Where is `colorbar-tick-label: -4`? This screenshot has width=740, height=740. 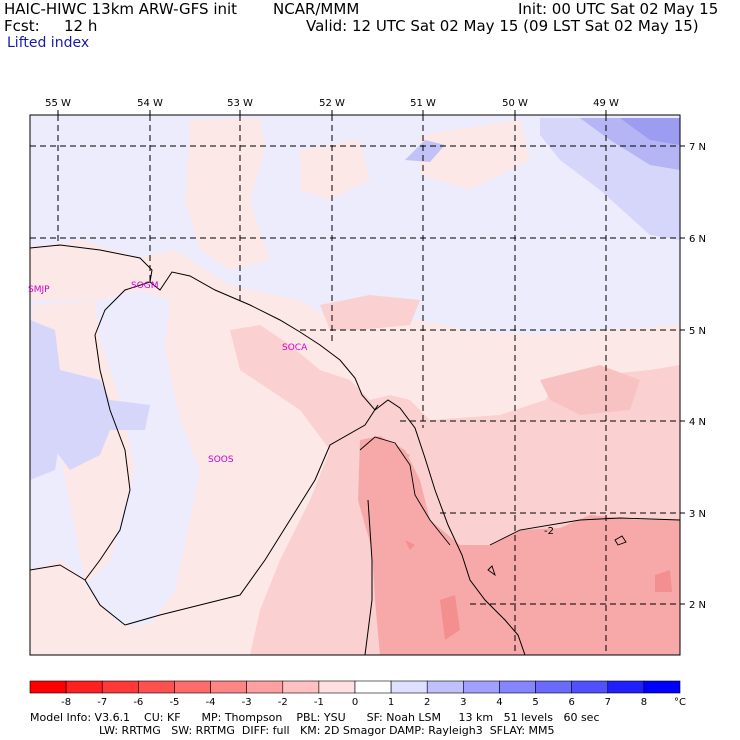 colorbar-tick-label: -4 is located at coordinates (211, 702).